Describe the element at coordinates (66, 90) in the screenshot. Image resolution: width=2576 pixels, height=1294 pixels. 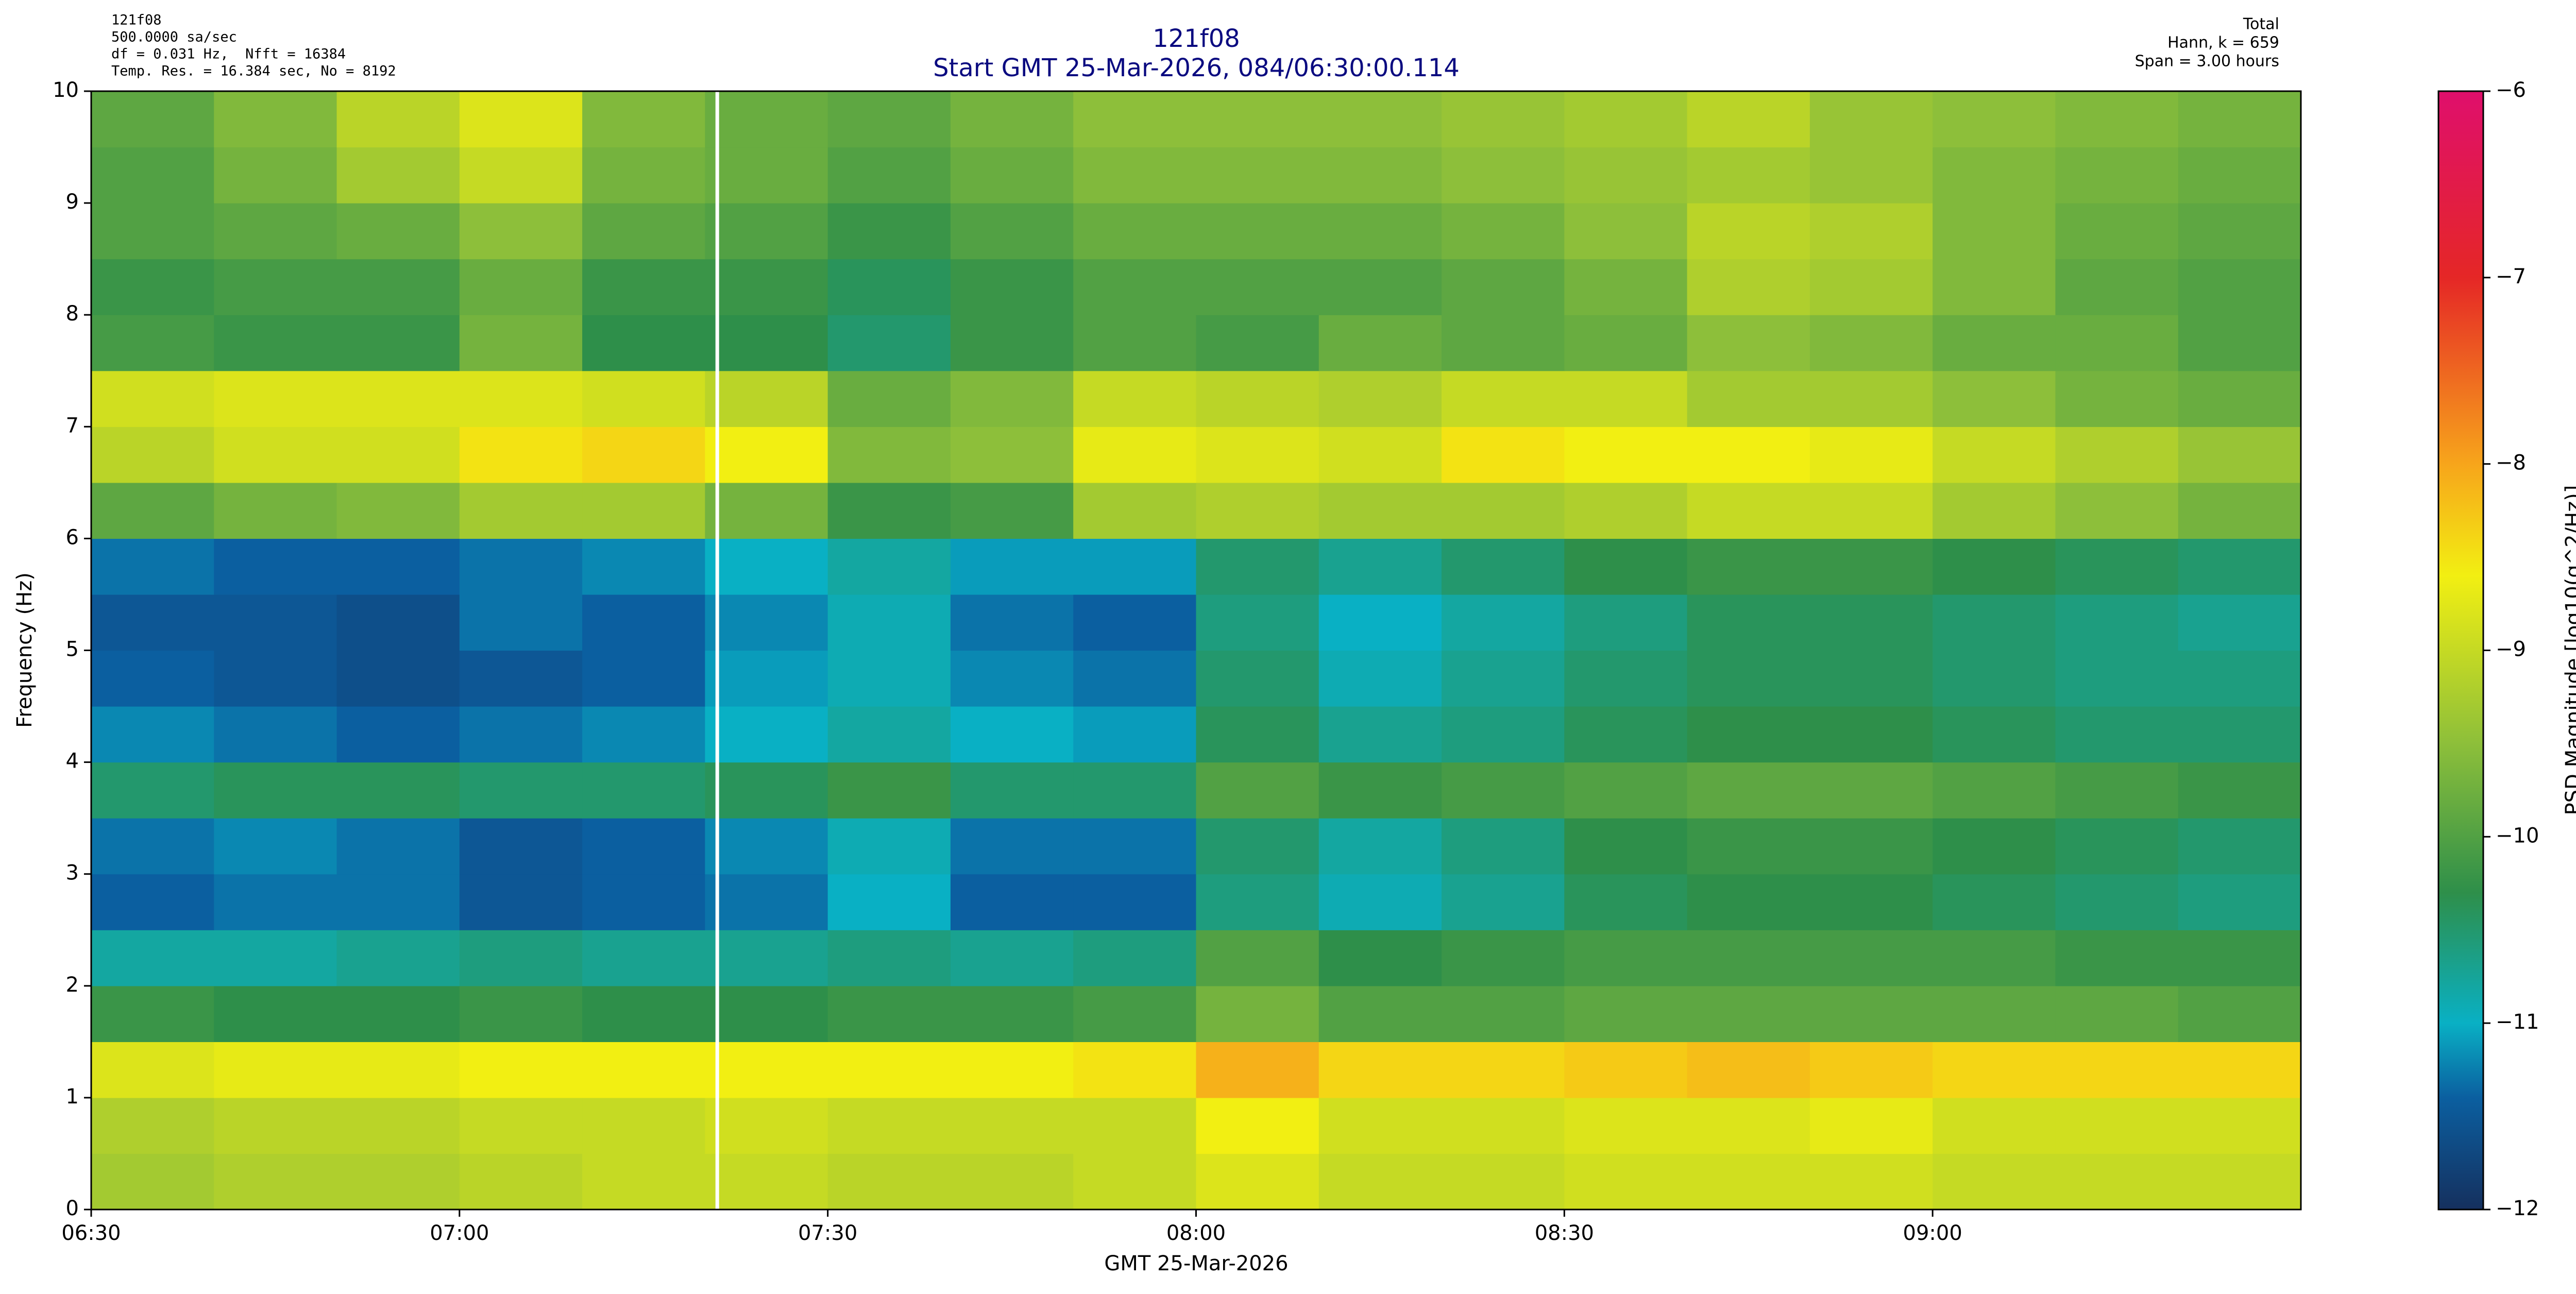
I see `y-tick-label: 10` at that location.